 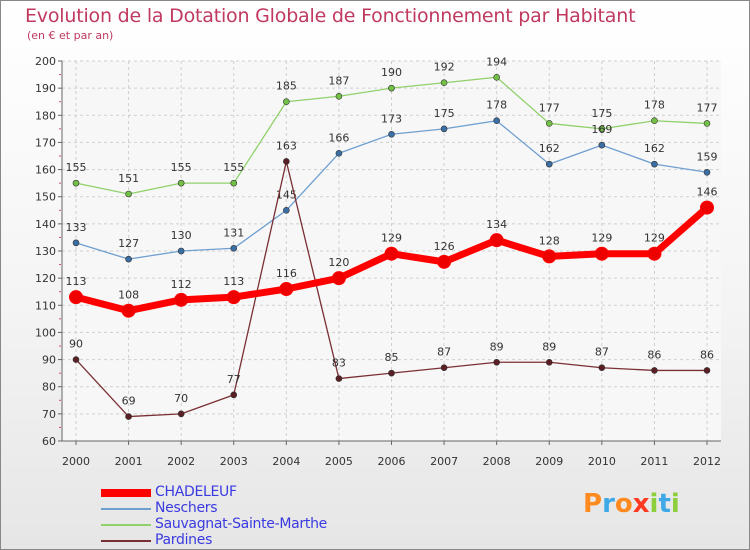 I want to click on logo-letter-2: r, so click(x=608, y=504).